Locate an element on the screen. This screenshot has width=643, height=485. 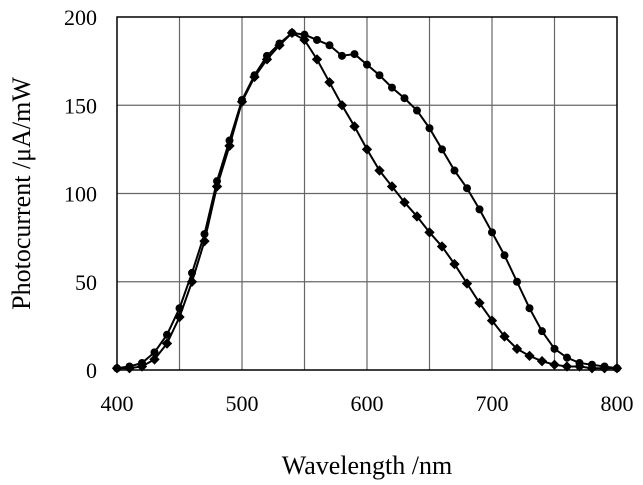
y-tick-label: 0 is located at coordinates (91, 370).